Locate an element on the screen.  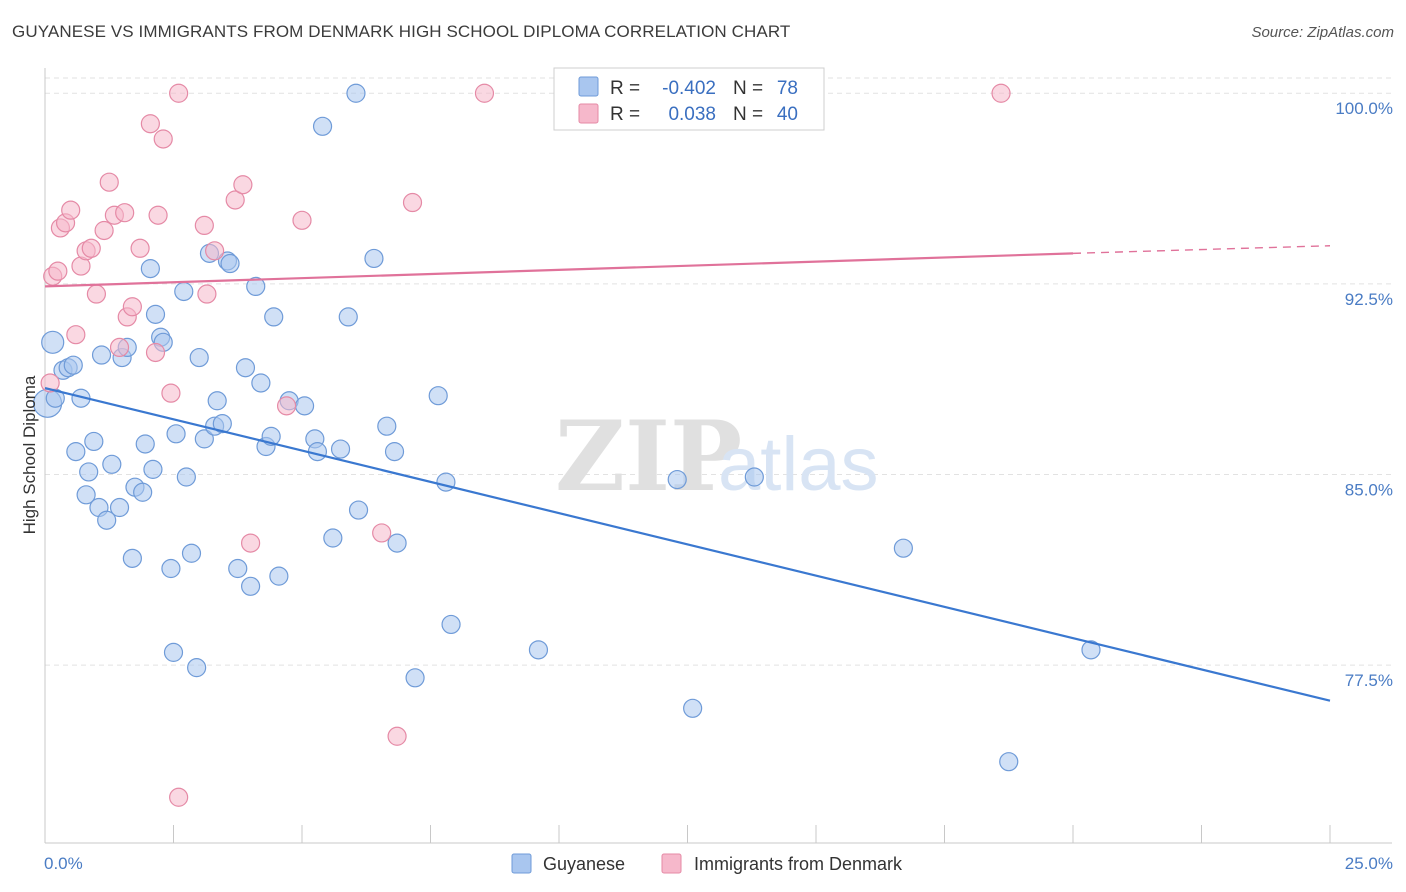
y-axis-label: High School Diploma is located at coordinates (29, 454).